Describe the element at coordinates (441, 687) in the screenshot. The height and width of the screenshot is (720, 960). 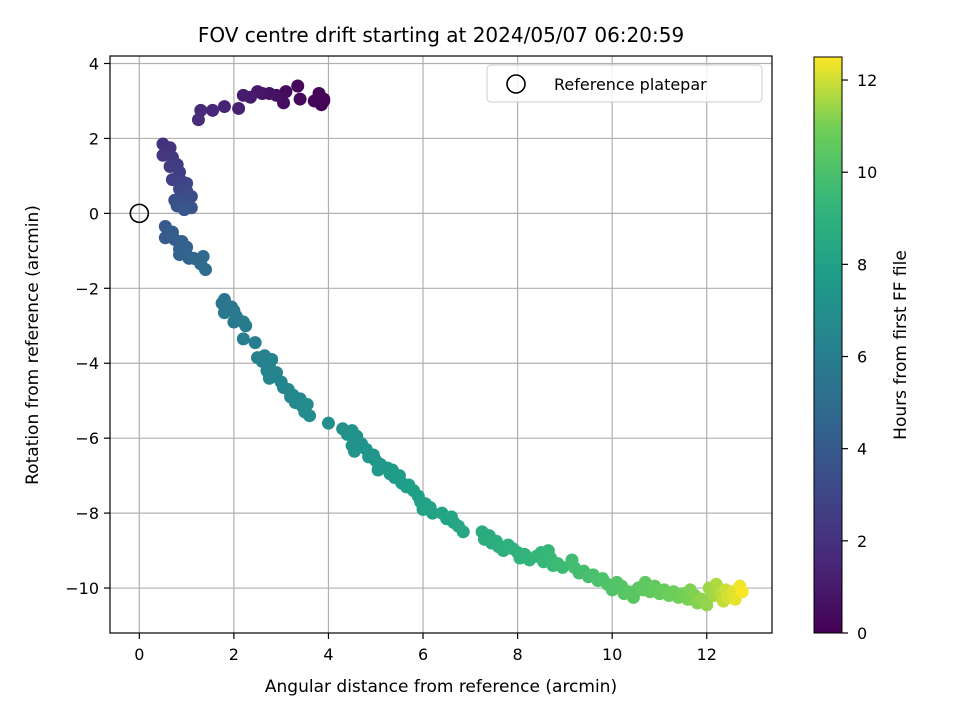
I see `x-axis-label: Angular distance from reference (arcmin)` at that location.